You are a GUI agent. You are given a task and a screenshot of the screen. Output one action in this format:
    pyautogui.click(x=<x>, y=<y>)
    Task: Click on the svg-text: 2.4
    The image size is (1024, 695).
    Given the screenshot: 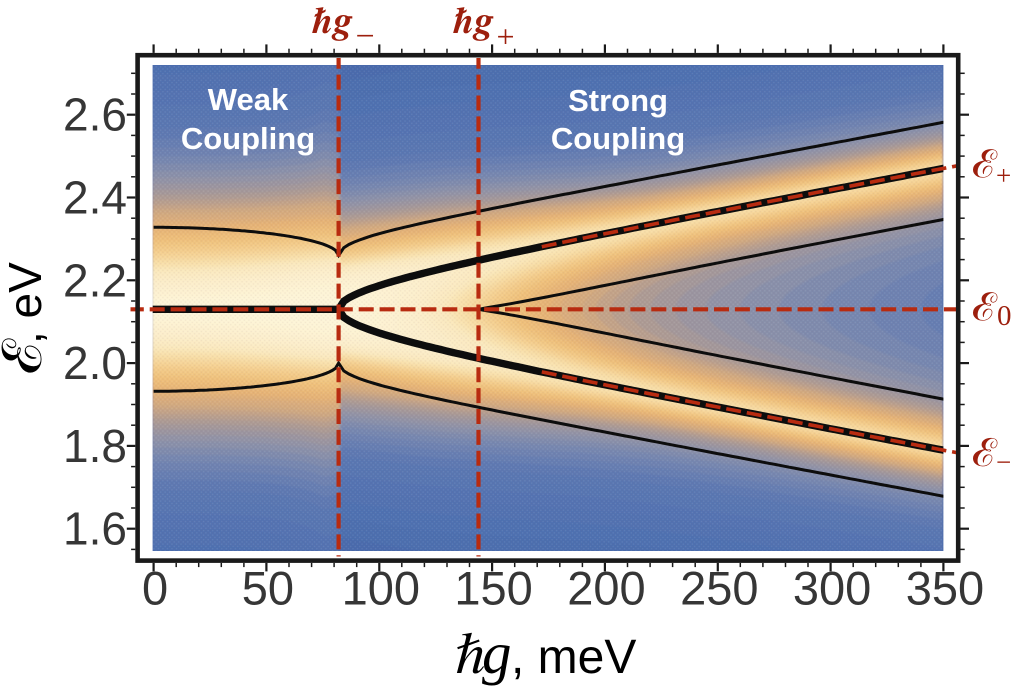 What is the action you would take?
    pyautogui.click(x=95, y=198)
    